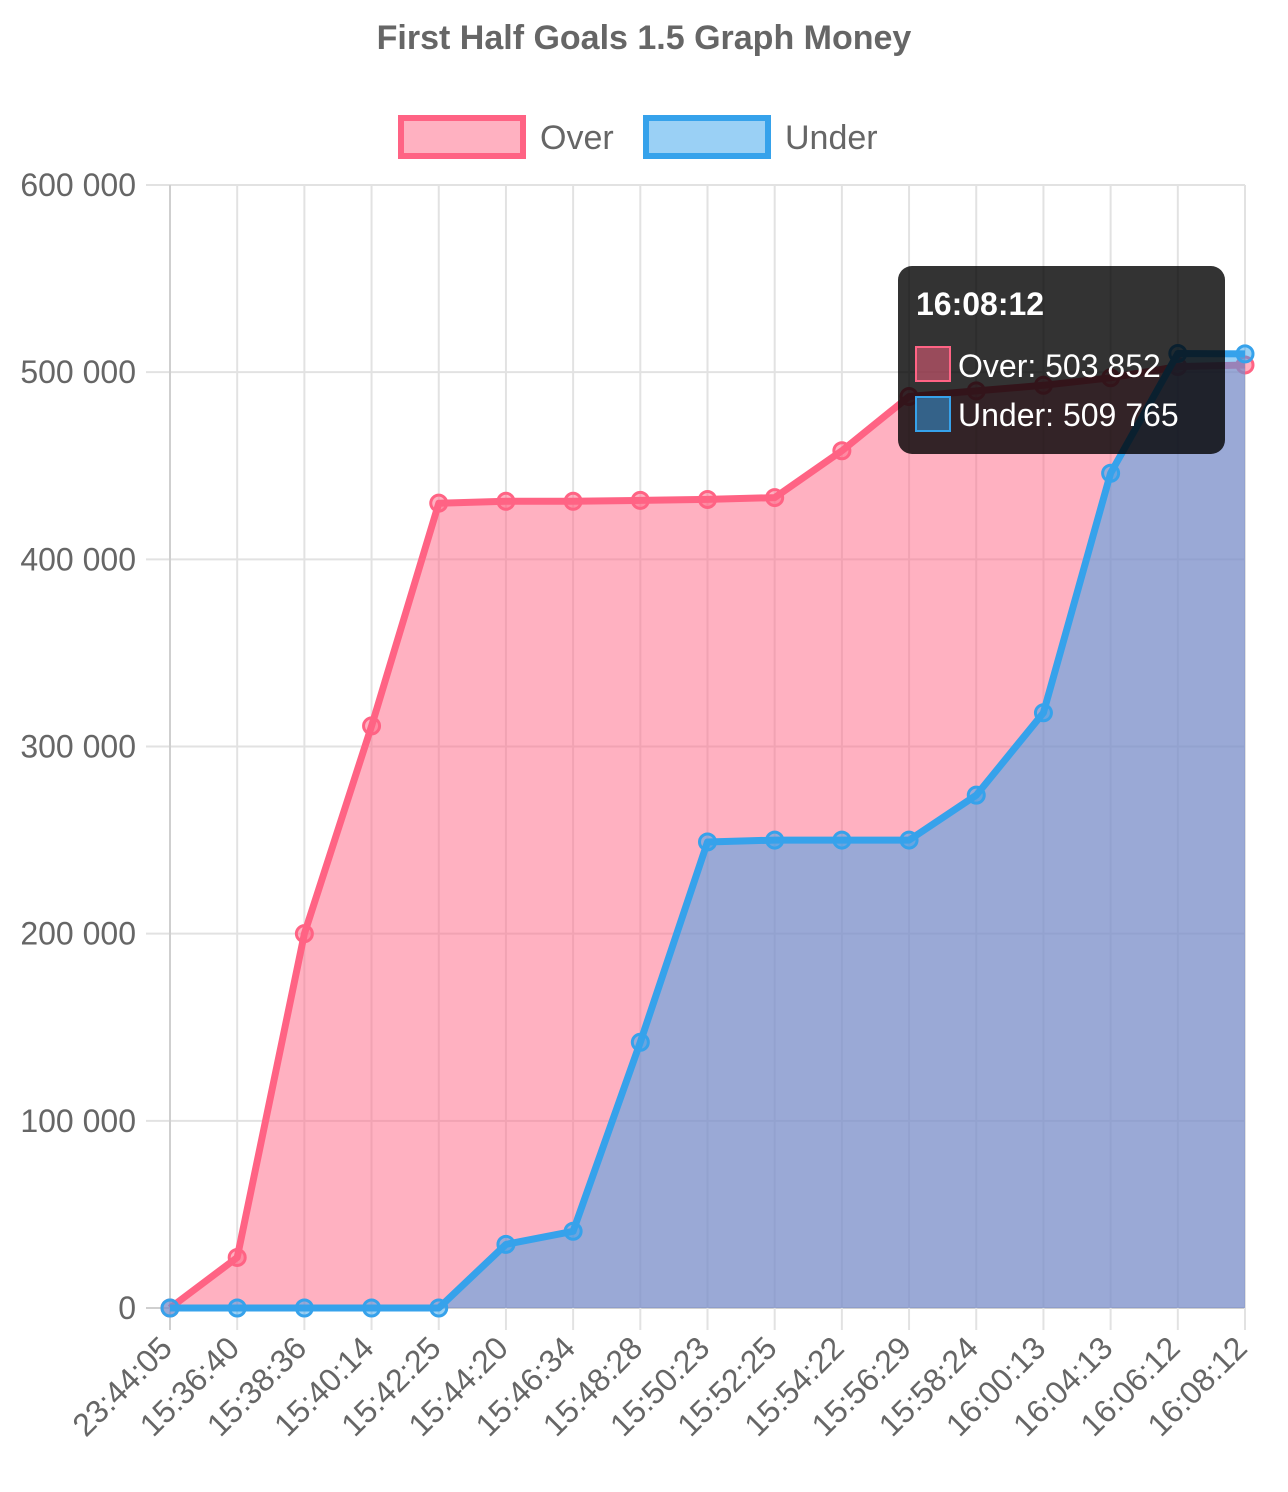  What do you see at coordinates (1068, 415) in the screenshot?
I see `tooltip-line-under: Under: 509 765` at bounding box center [1068, 415].